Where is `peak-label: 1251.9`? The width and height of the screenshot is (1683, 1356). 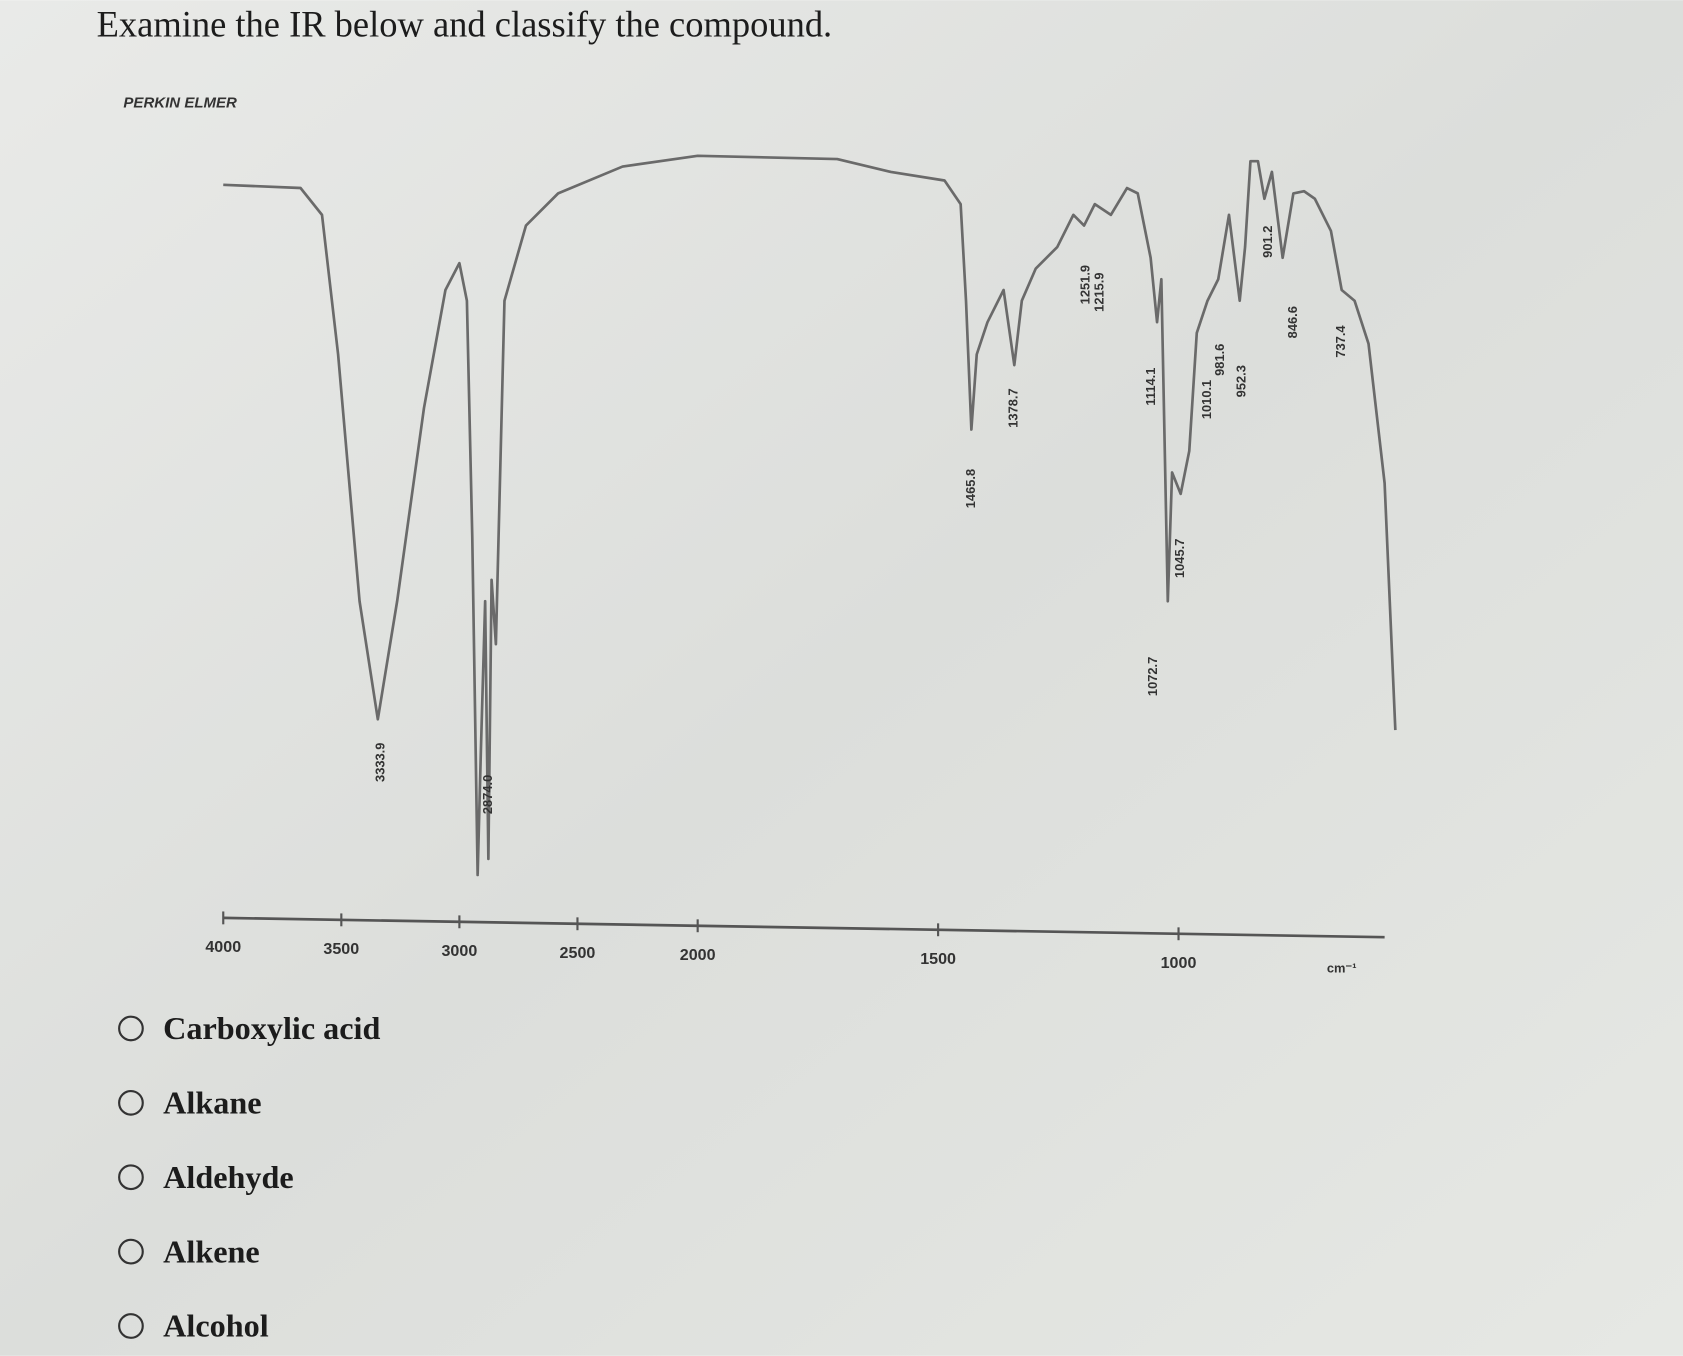 peak-label: 1251.9 is located at coordinates (1085, 284).